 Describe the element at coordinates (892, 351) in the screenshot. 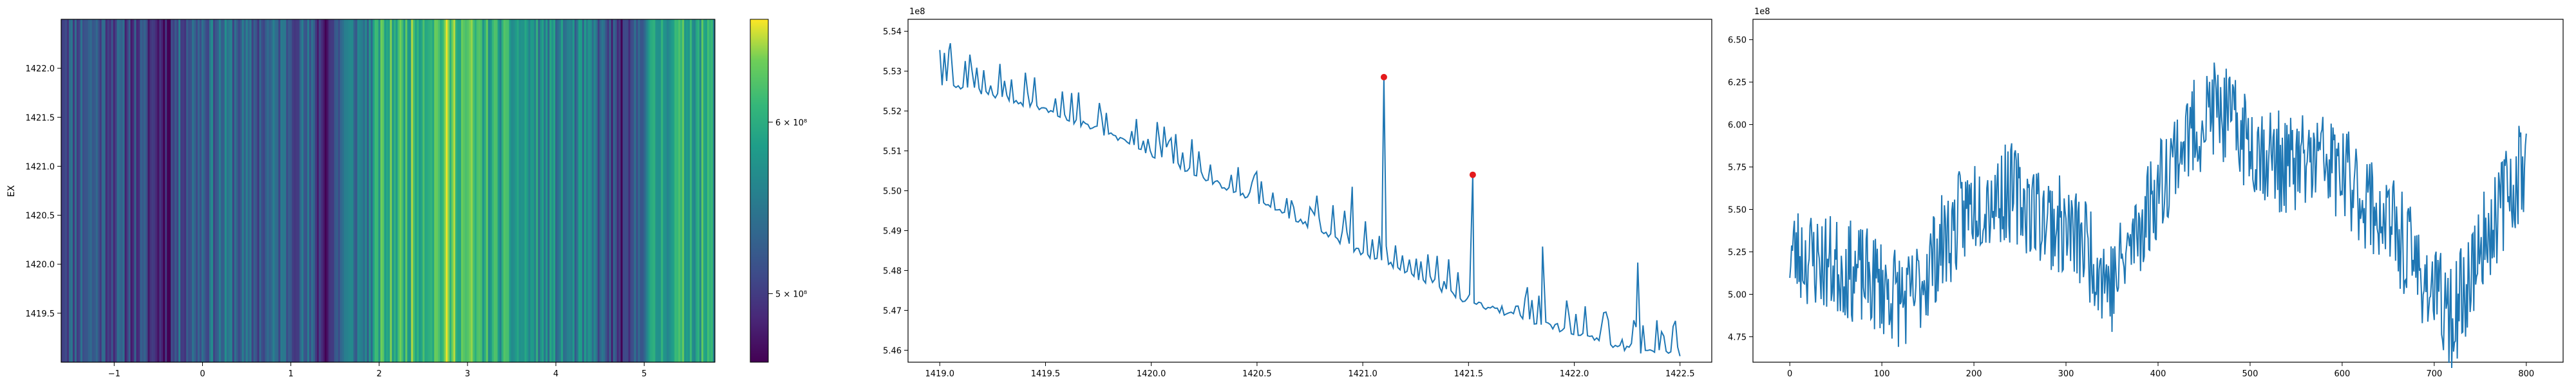

I see `y-tick-label: 5.46` at that location.